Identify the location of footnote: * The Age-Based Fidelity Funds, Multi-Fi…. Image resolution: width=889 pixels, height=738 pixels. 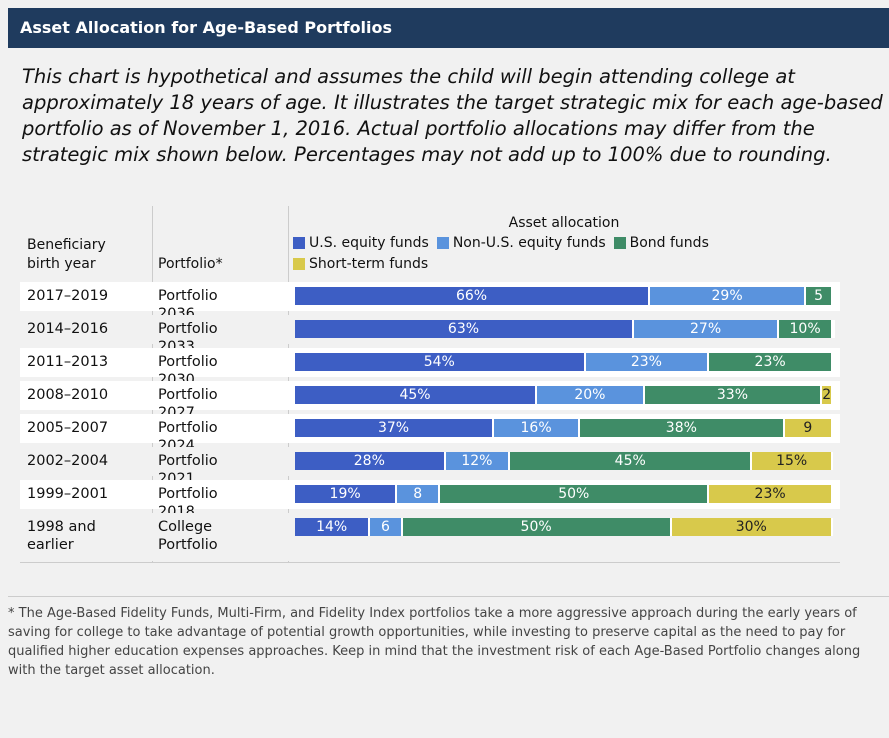
(434, 642).